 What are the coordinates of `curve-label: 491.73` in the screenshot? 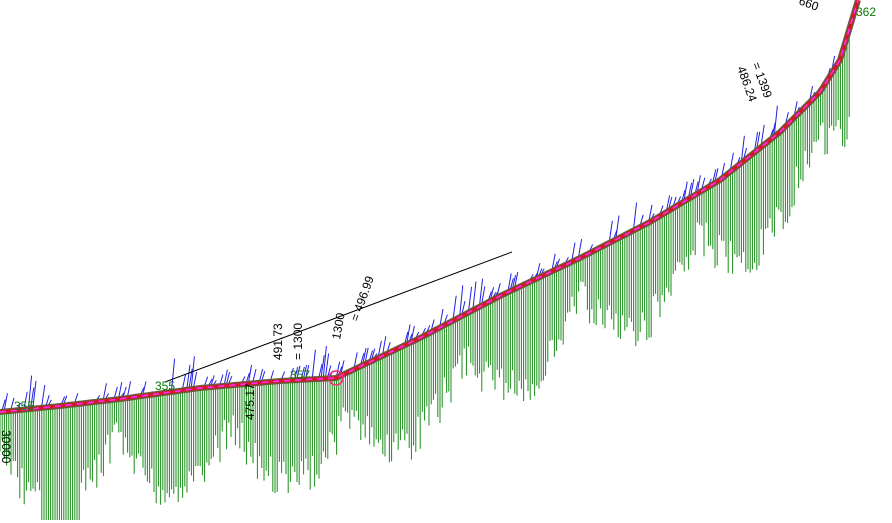 It's located at (278, 341).